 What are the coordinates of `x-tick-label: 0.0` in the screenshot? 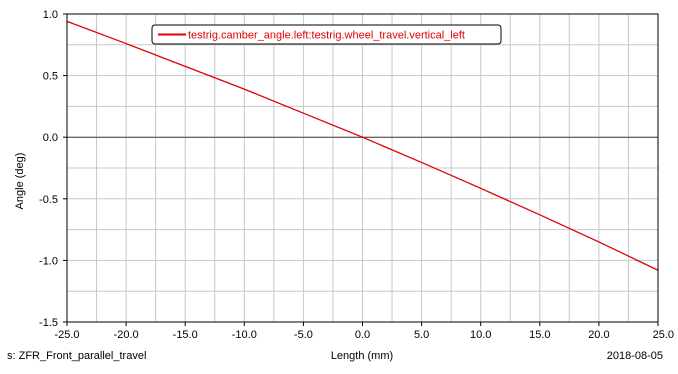 It's located at (362, 335).